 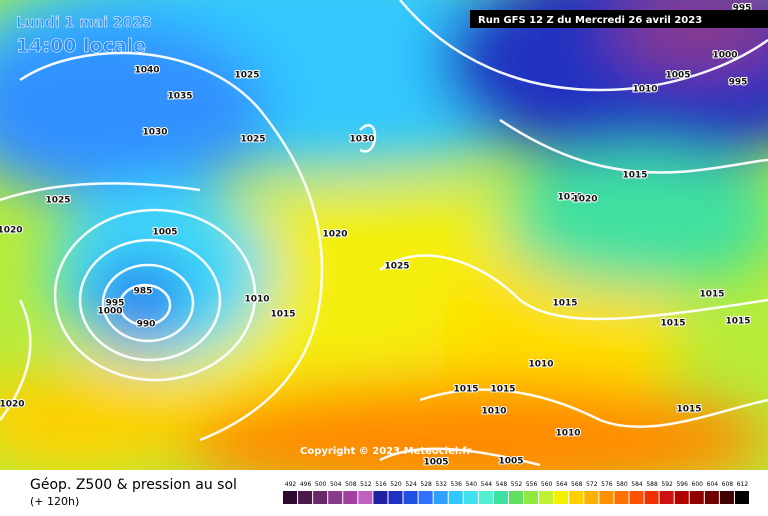 I want to click on scale-label: 580, so click(x=622, y=484).